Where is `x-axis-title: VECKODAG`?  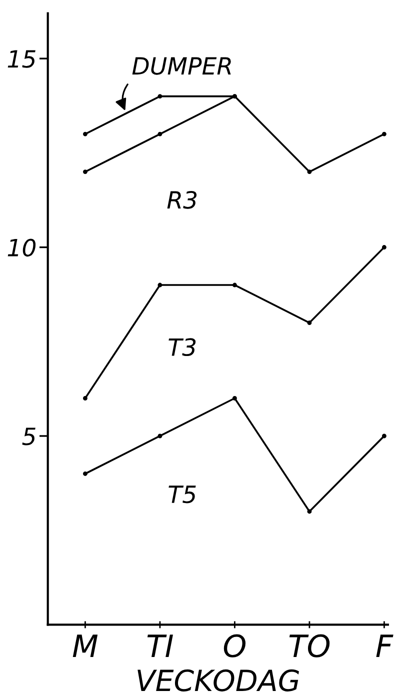 x-axis-title: VECKODAG is located at coordinates (218, 680).